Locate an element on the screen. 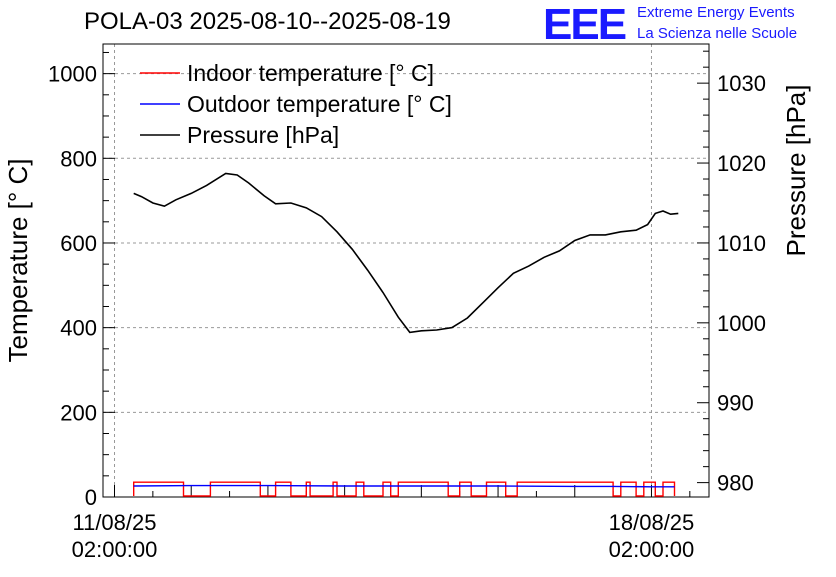  x-tick-label-time-1: 02:00:00 is located at coordinates (652, 549).